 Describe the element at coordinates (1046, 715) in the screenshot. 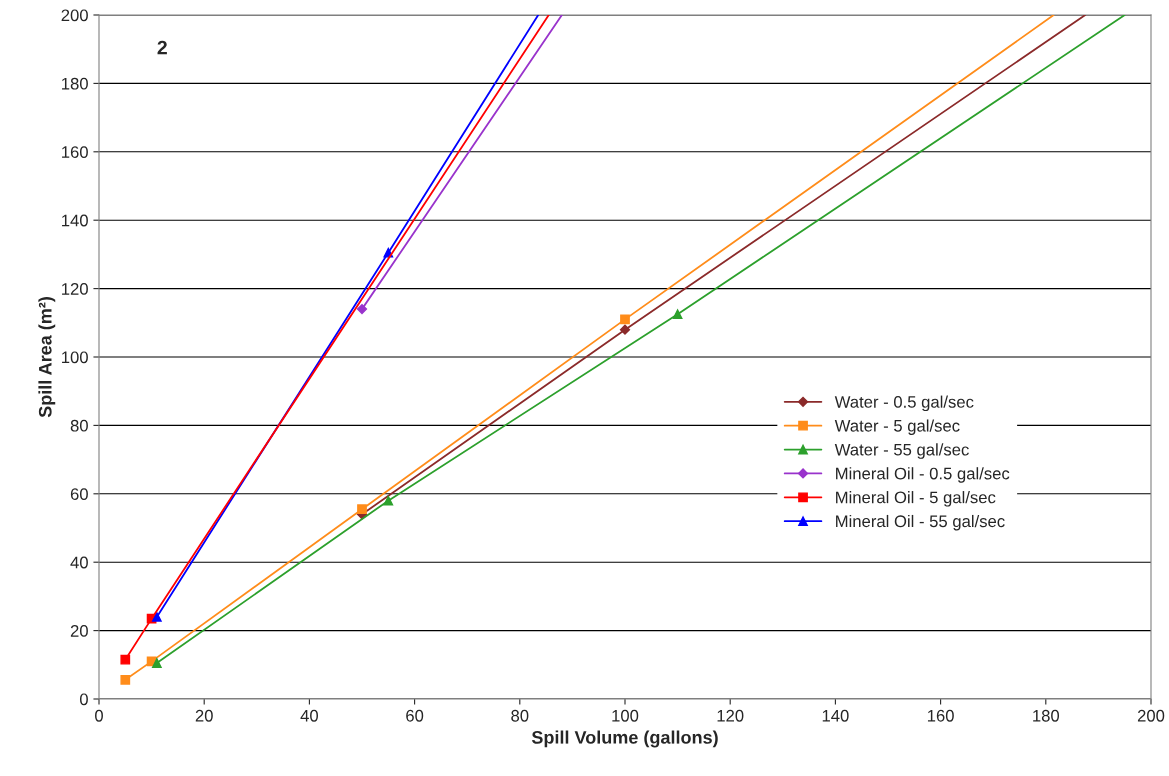

I see `x-tick-label: 180` at that location.